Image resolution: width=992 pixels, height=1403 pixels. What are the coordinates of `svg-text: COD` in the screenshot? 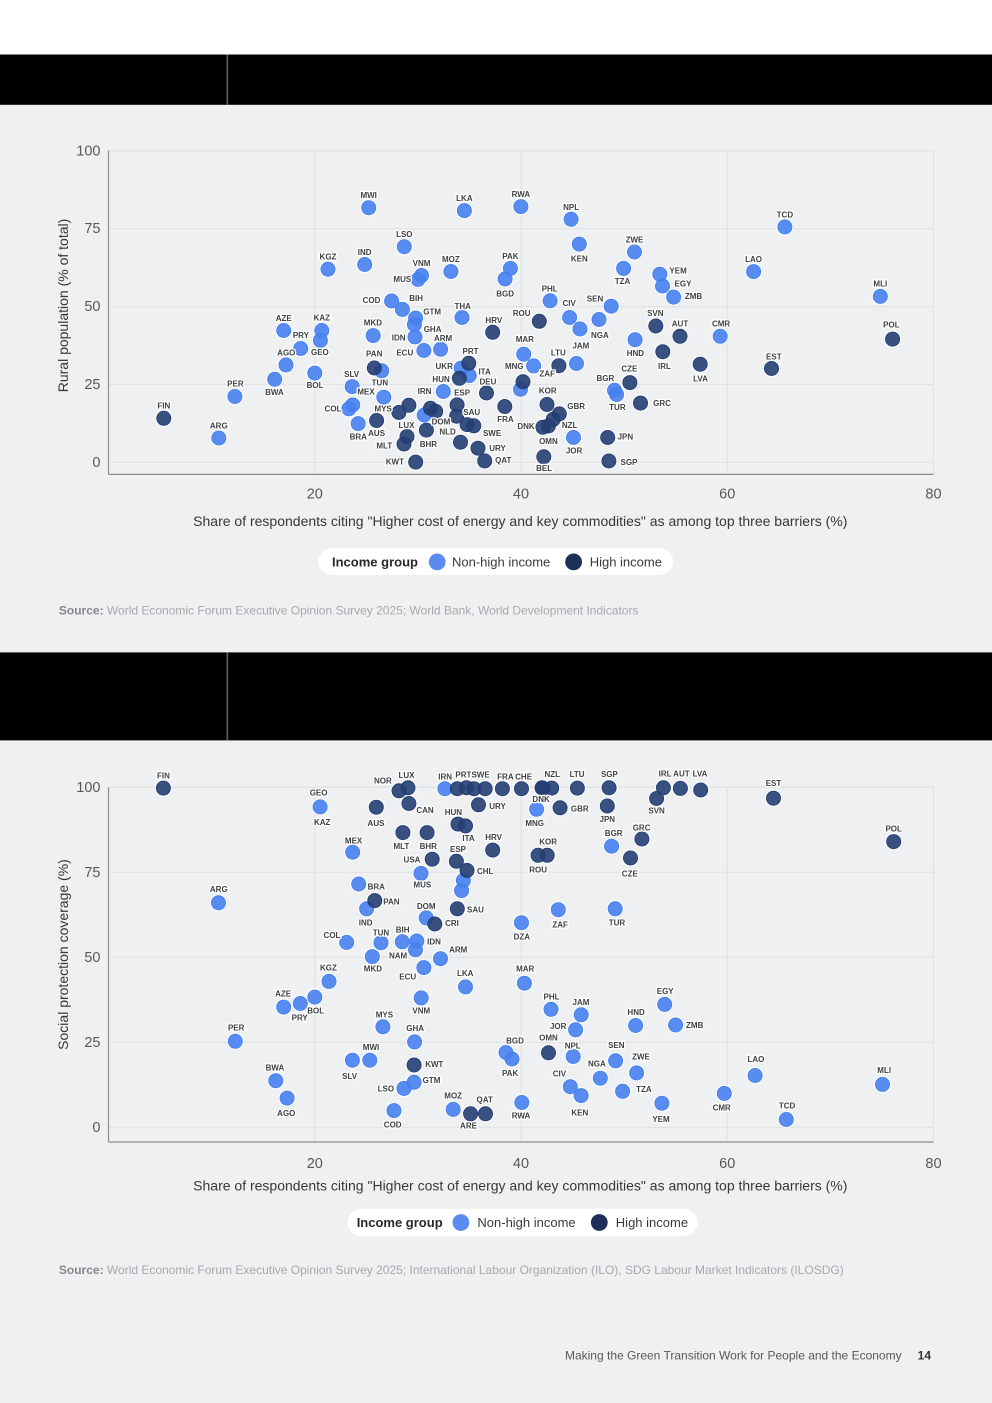 It's located at (372, 300).